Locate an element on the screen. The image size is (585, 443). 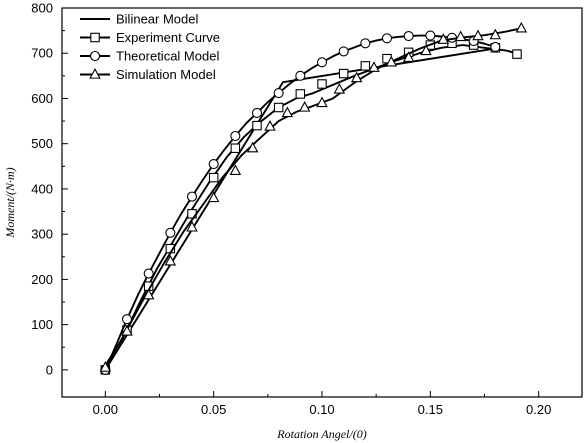
y-tick-label: 400 is located at coordinates (42, 188).